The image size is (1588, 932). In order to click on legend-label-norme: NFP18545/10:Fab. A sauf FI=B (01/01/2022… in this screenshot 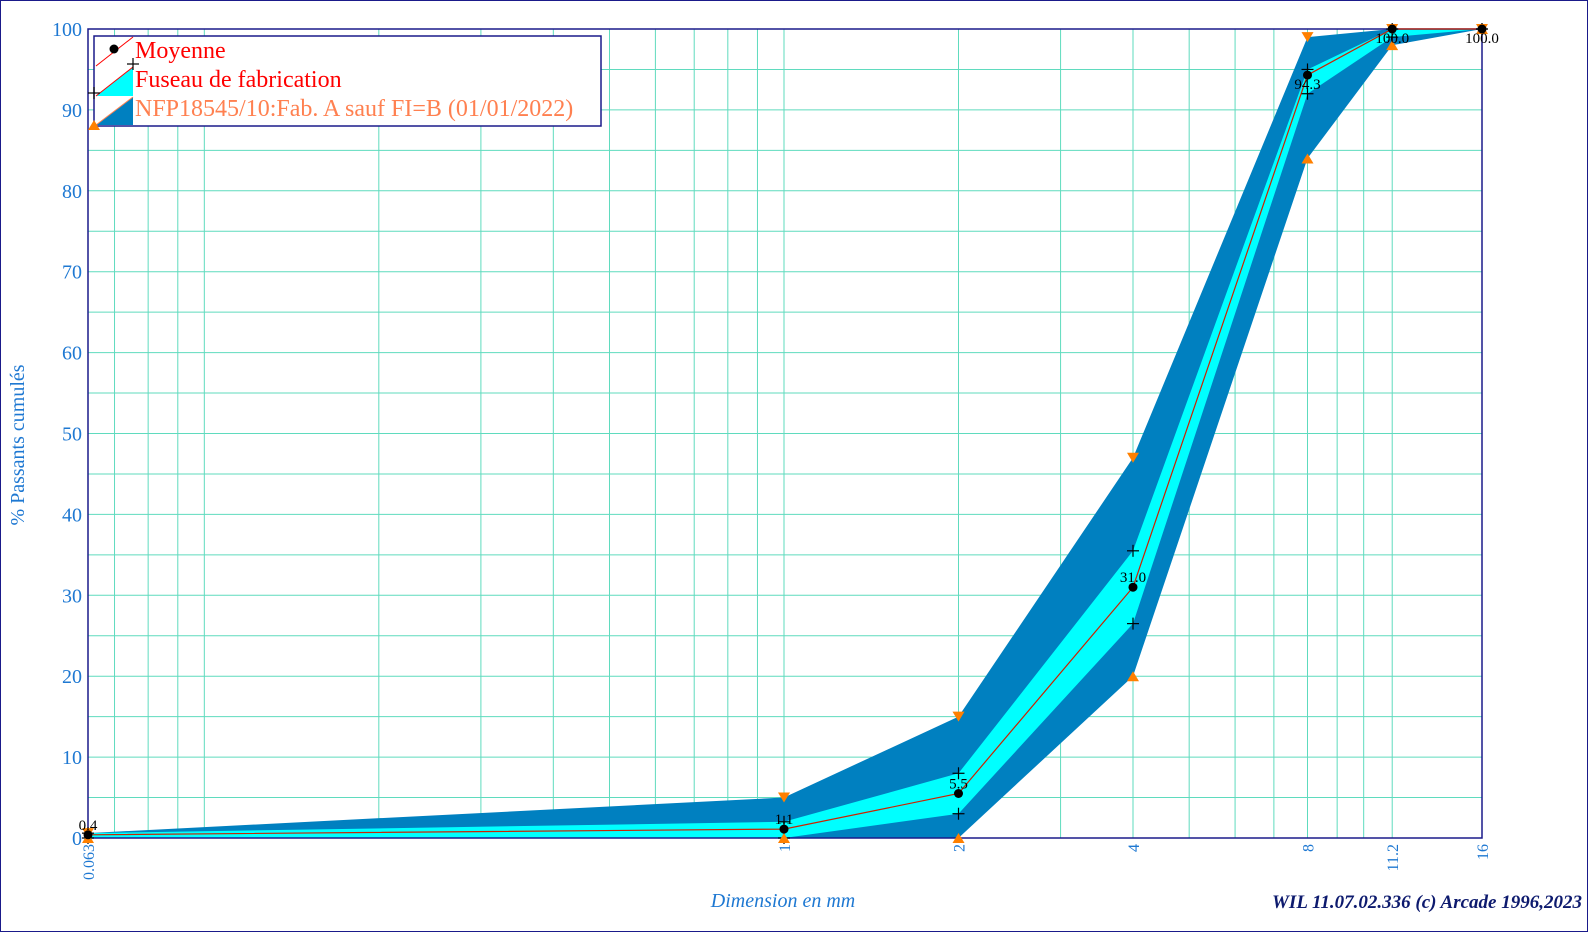, I will do `click(354, 109)`.